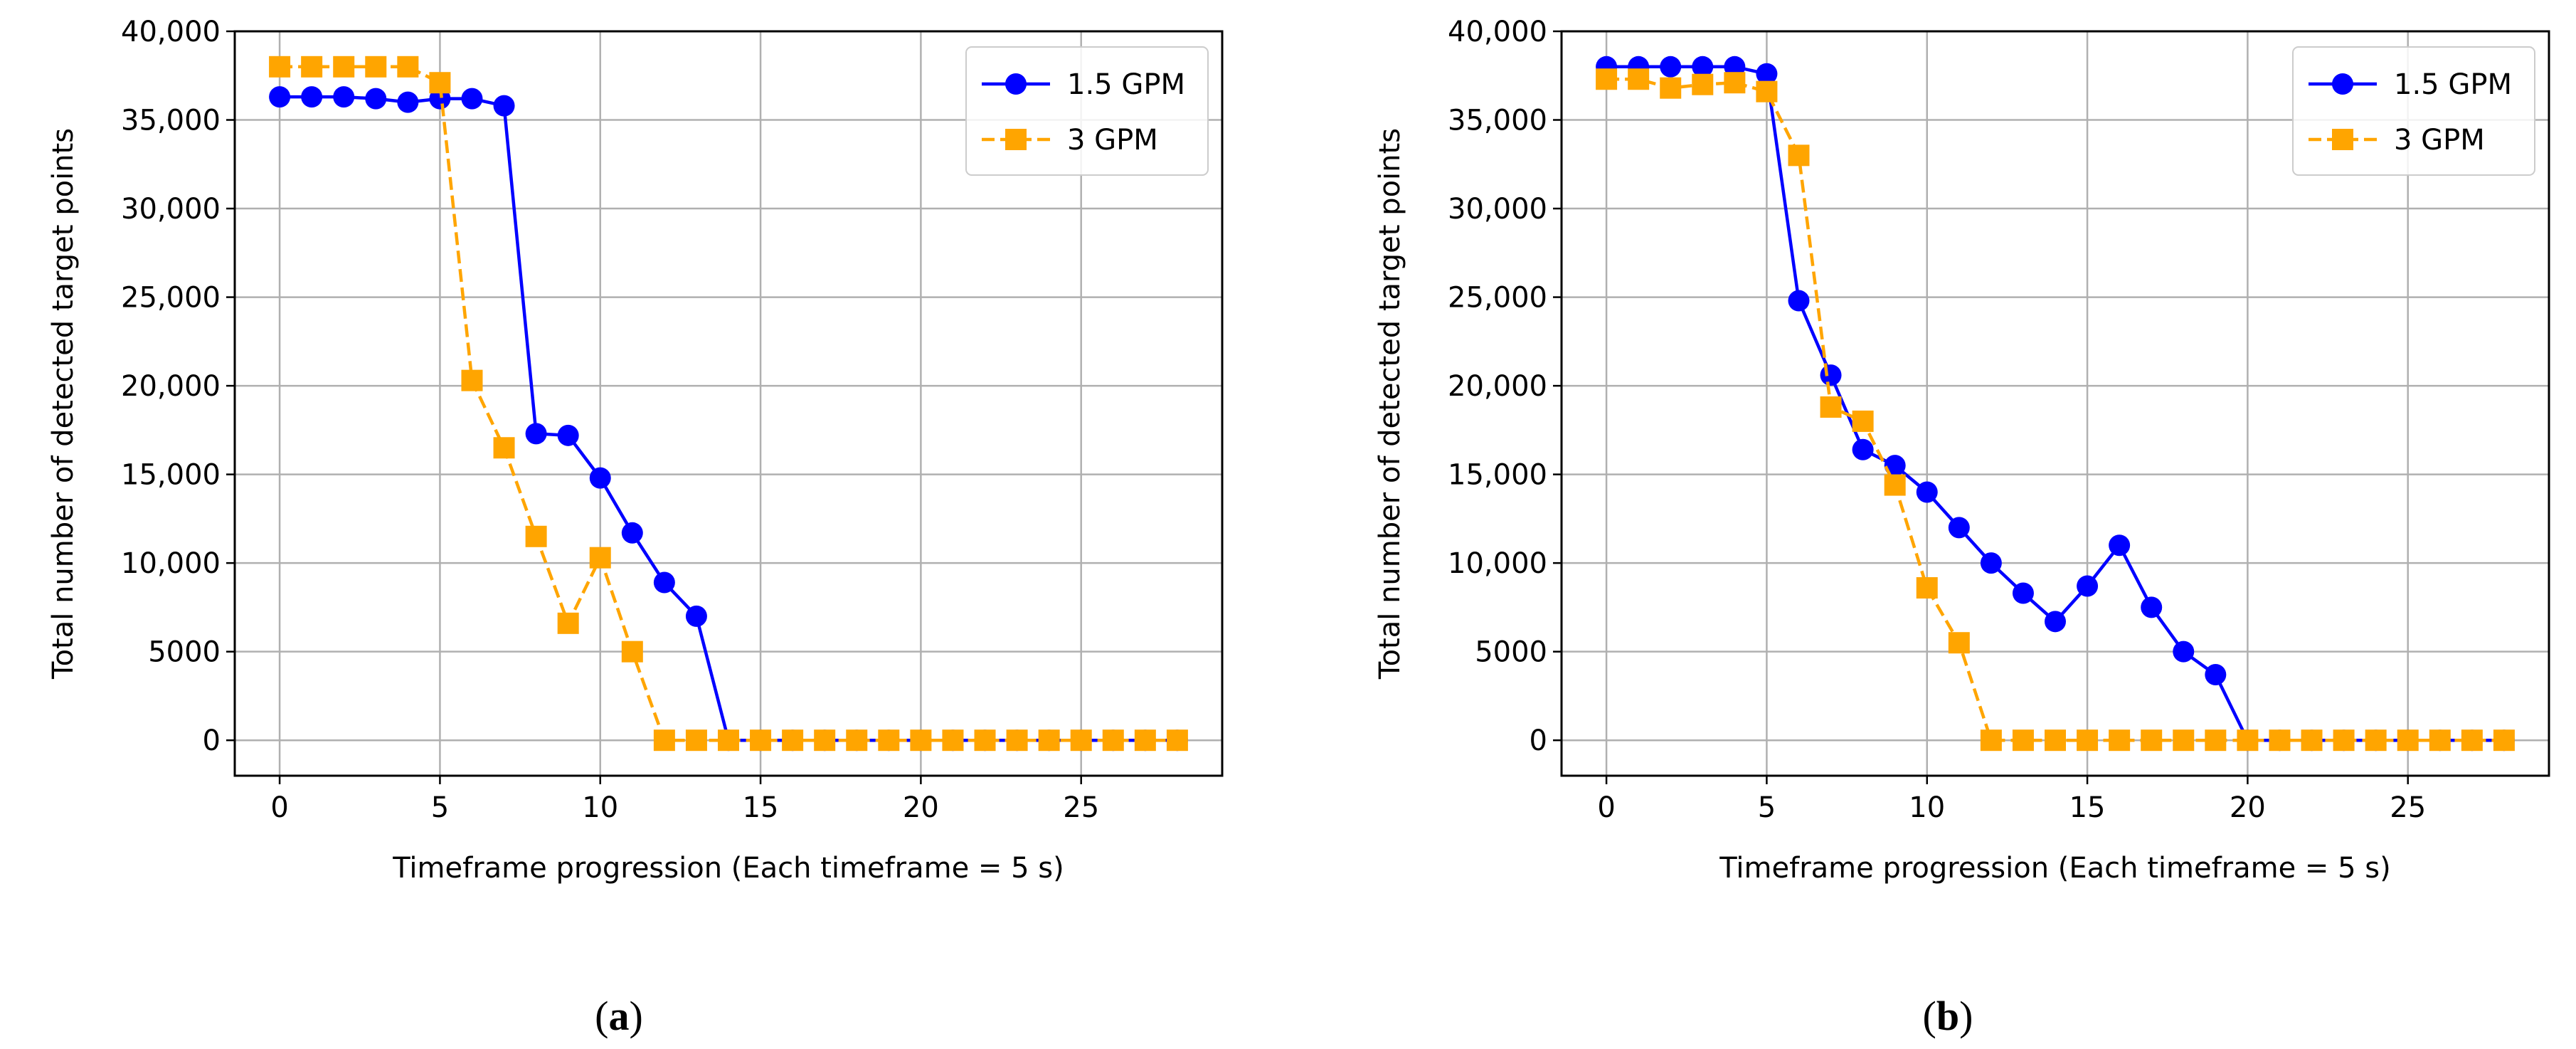 This screenshot has width=2576, height=1049. Describe the element at coordinates (1497, 209) in the screenshot. I see `y-tick-label: 30,000` at that location.